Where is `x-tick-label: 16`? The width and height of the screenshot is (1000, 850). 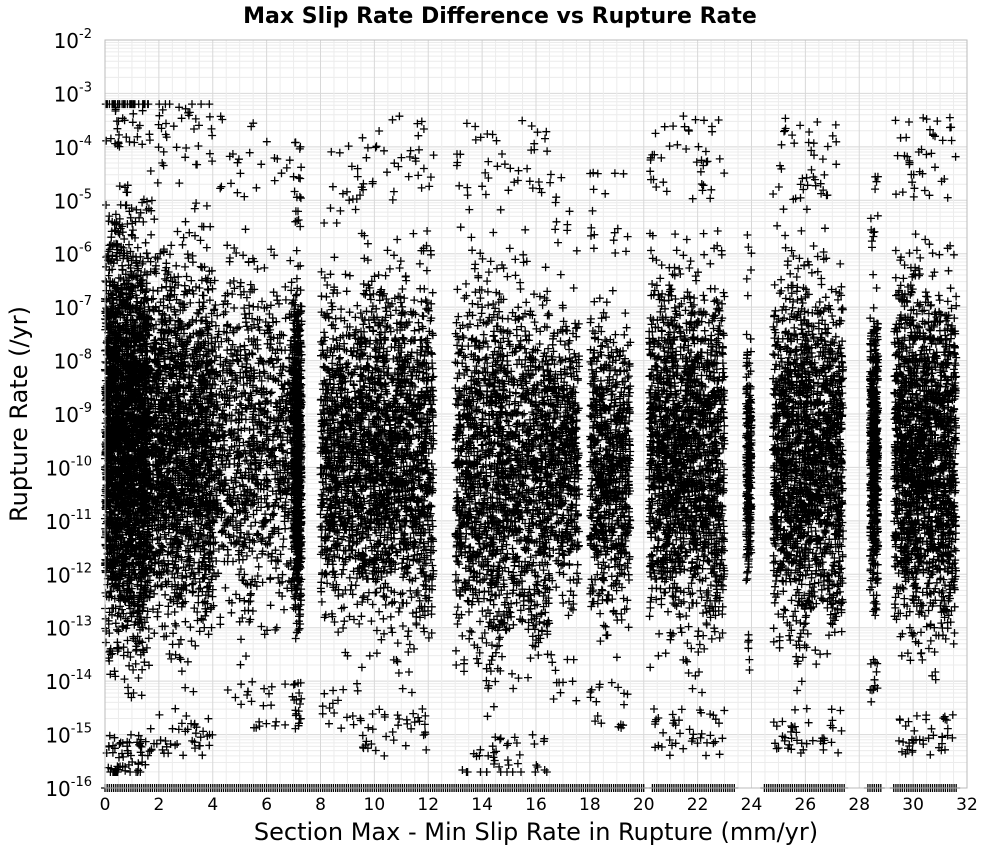
x-tick-label: 16 is located at coordinates (536, 805).